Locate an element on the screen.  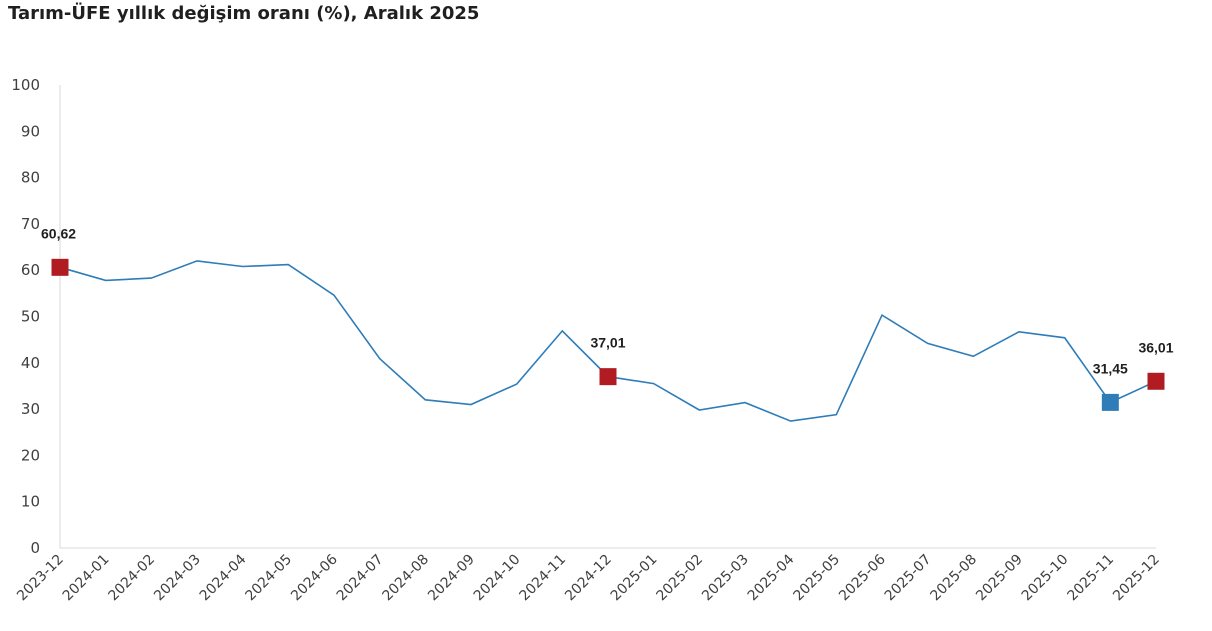
x-tick-label: 2025-10 is located at coordinates (1045, 578).